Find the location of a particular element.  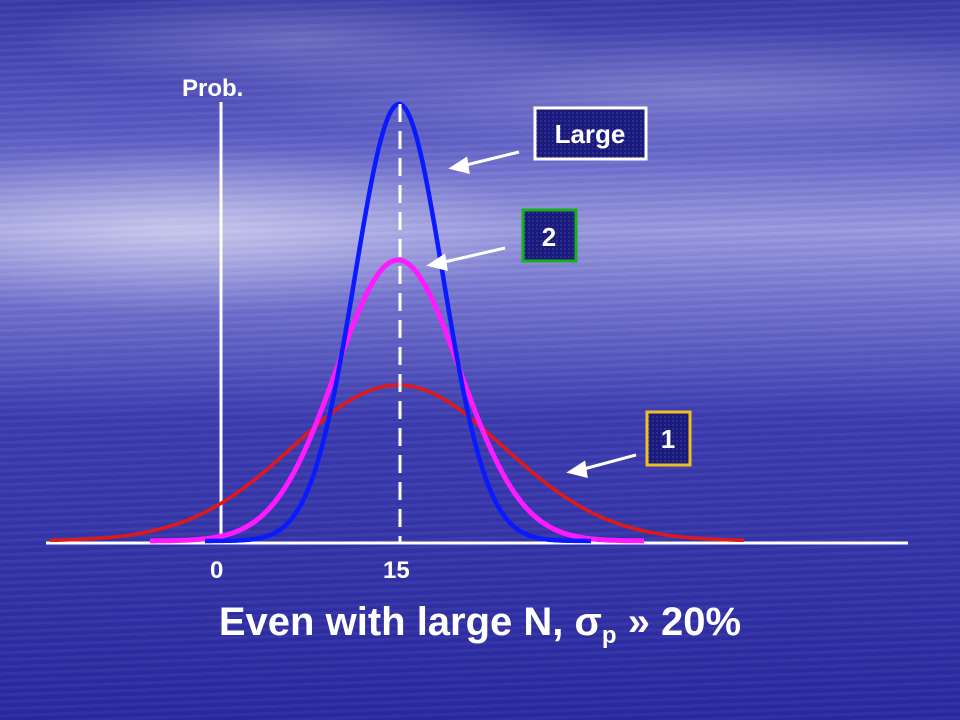

x-tick-label-0: 0 is located at coordinates (216, 570).